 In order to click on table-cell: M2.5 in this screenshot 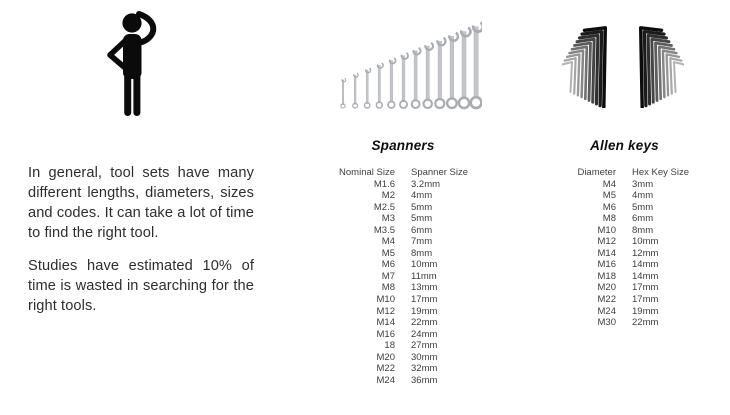, I will do `click(384, 207)`.